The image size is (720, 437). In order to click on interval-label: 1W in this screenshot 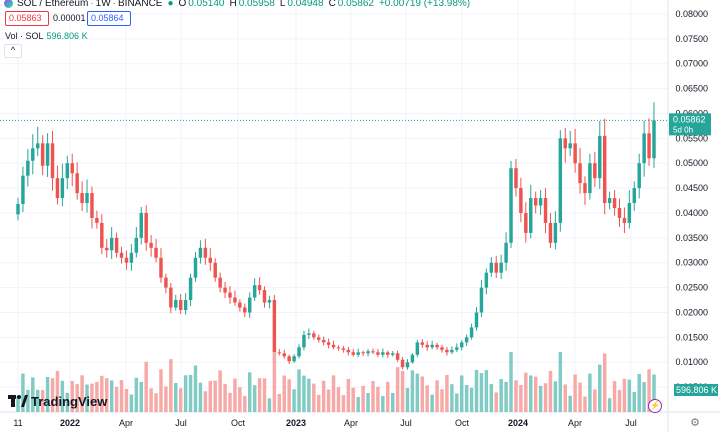, I will do `click(103, 4)`.